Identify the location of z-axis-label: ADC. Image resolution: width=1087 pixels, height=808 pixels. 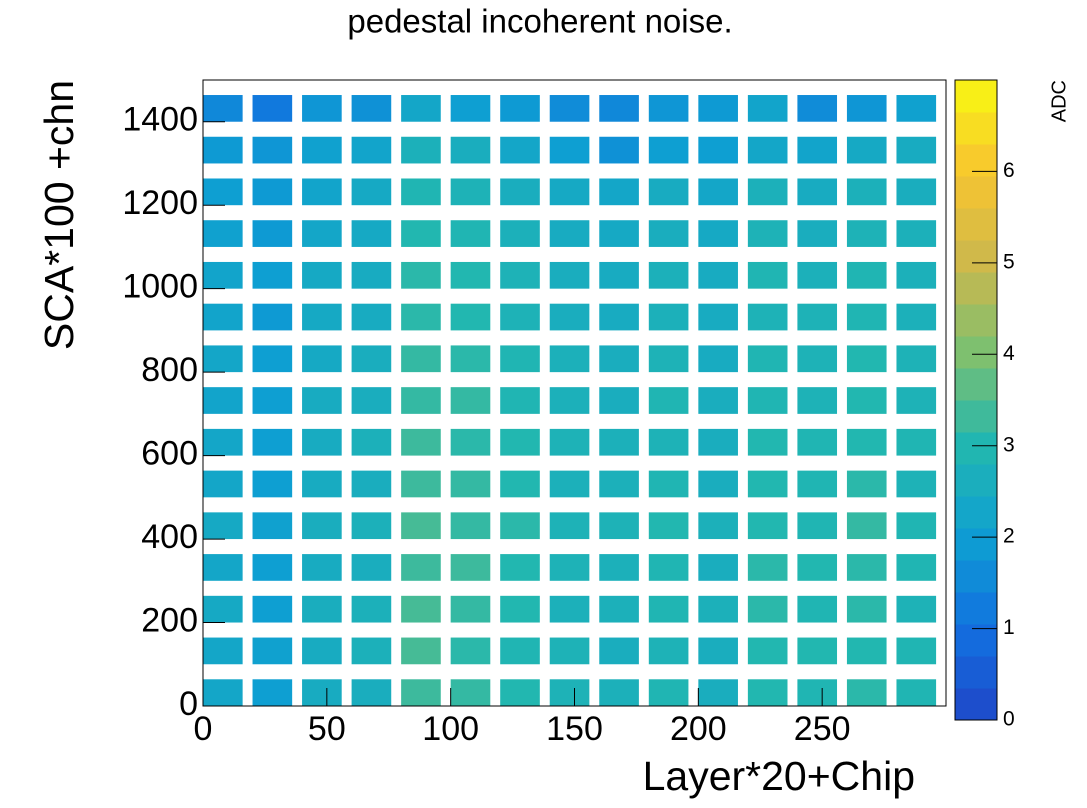
(1059, 101).